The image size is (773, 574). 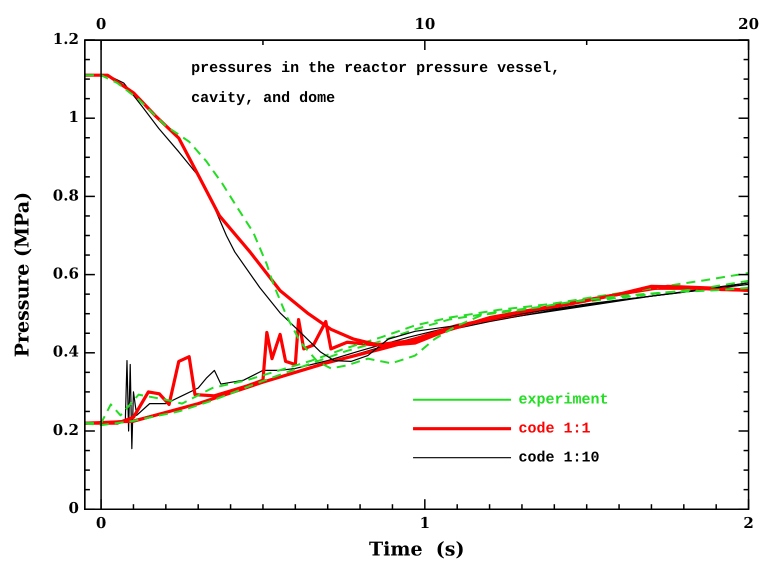 I want to click on x-tick-label: 0, so click(x=101, y=523).